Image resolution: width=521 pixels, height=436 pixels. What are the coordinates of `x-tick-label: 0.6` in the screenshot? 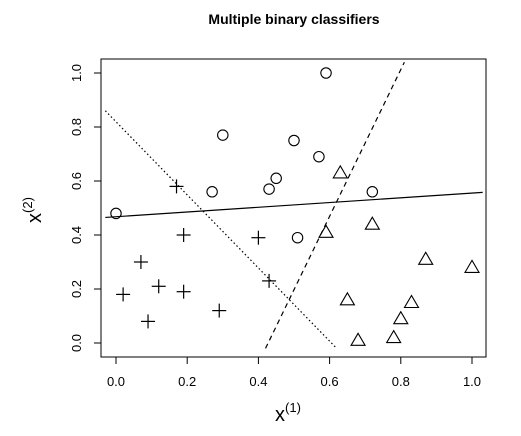 It's located at (330, 381).